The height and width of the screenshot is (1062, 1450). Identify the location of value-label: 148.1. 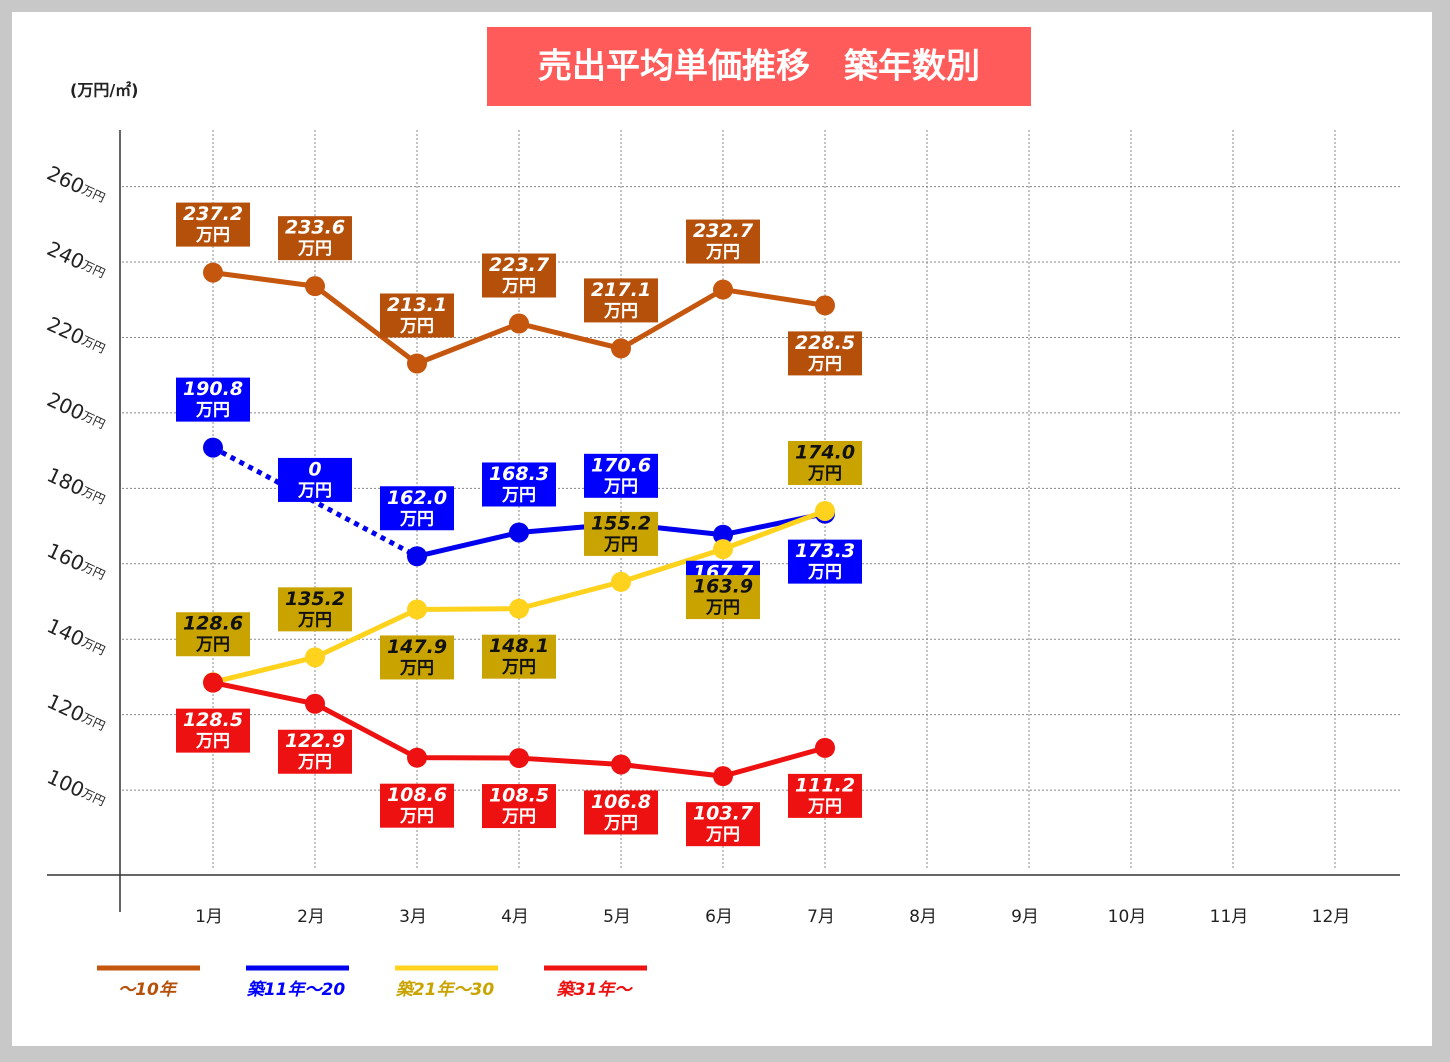
(519, 646).